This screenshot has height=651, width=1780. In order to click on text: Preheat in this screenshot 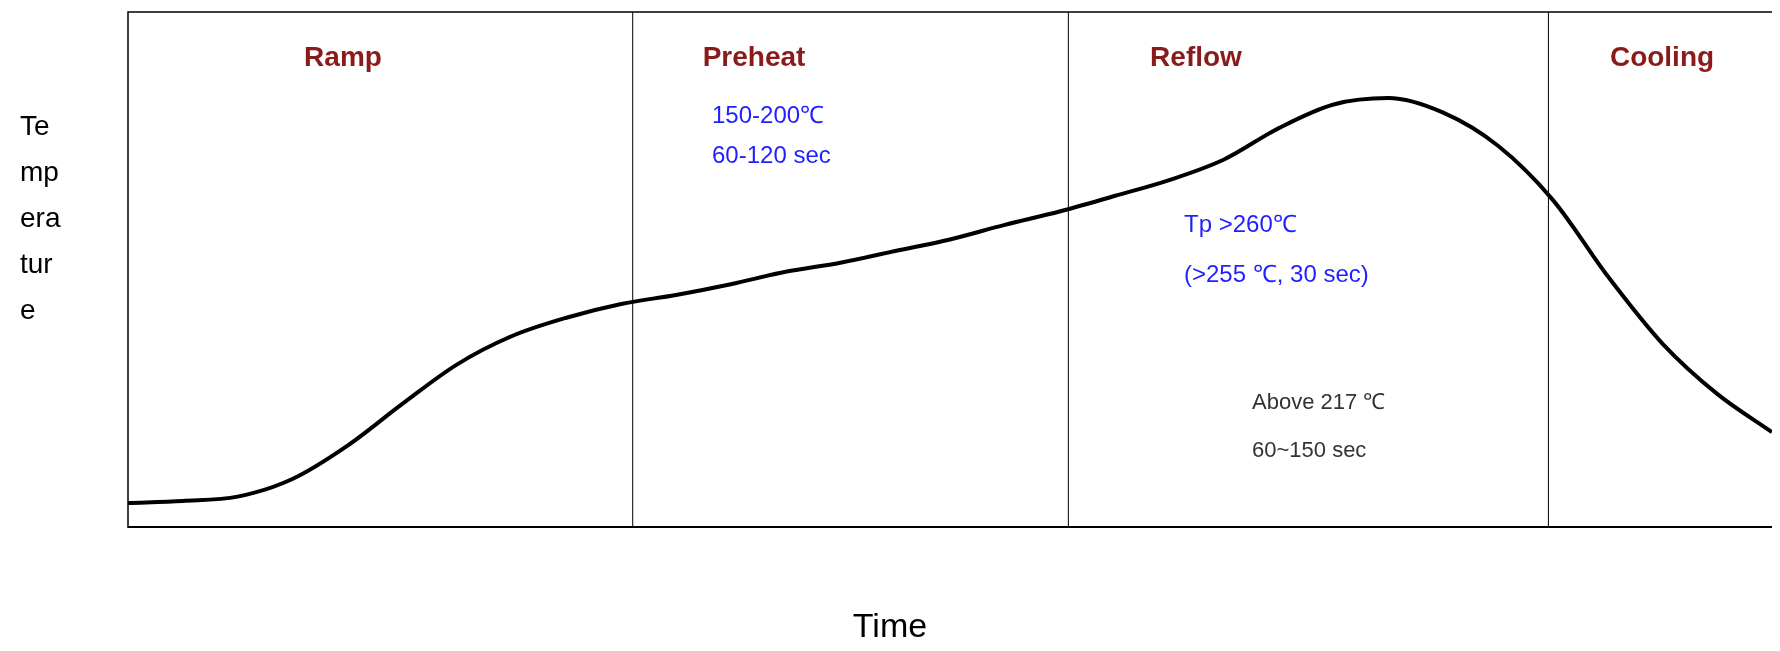, I will do `click(754, 56)`.